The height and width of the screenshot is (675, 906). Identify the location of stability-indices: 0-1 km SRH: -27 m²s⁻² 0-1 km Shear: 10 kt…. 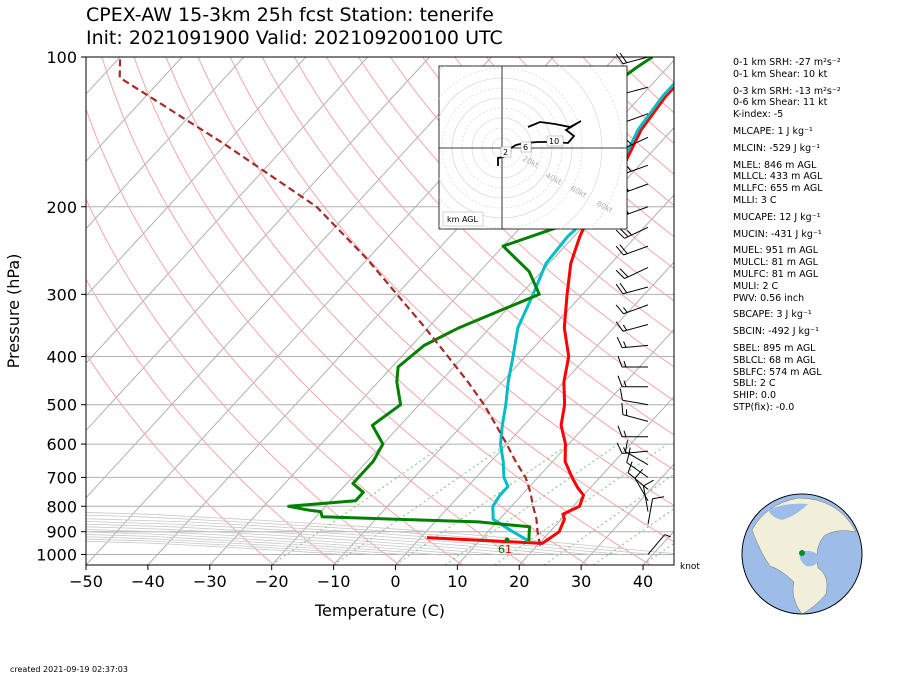
(818, 235).